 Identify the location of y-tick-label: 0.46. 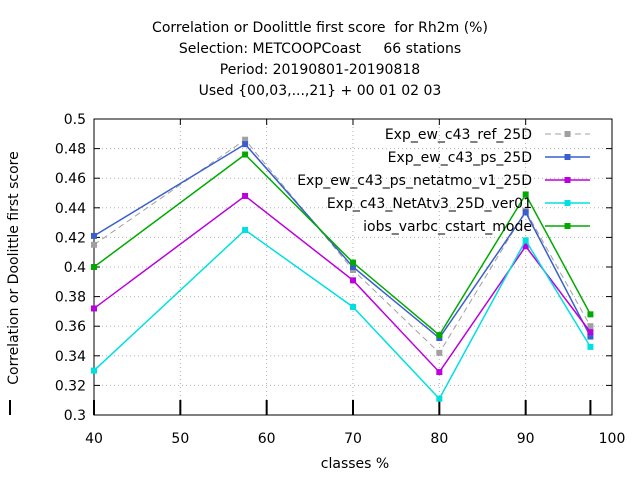
(70, 179).